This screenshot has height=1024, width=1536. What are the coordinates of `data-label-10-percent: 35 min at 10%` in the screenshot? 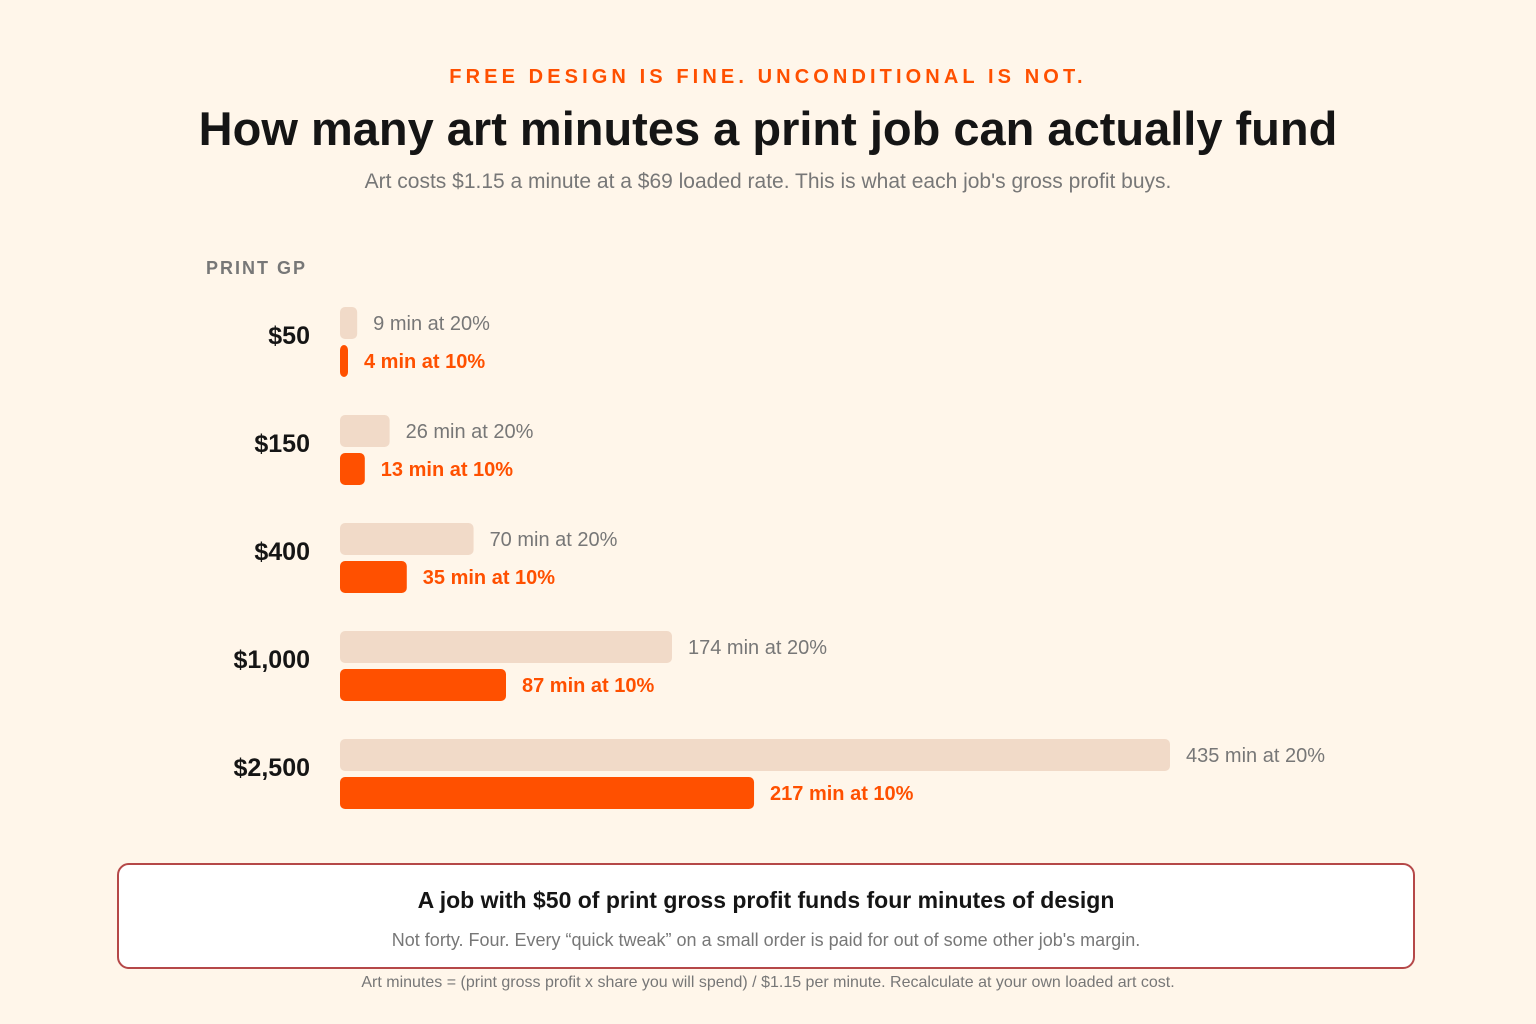 It's located at (489, 578).